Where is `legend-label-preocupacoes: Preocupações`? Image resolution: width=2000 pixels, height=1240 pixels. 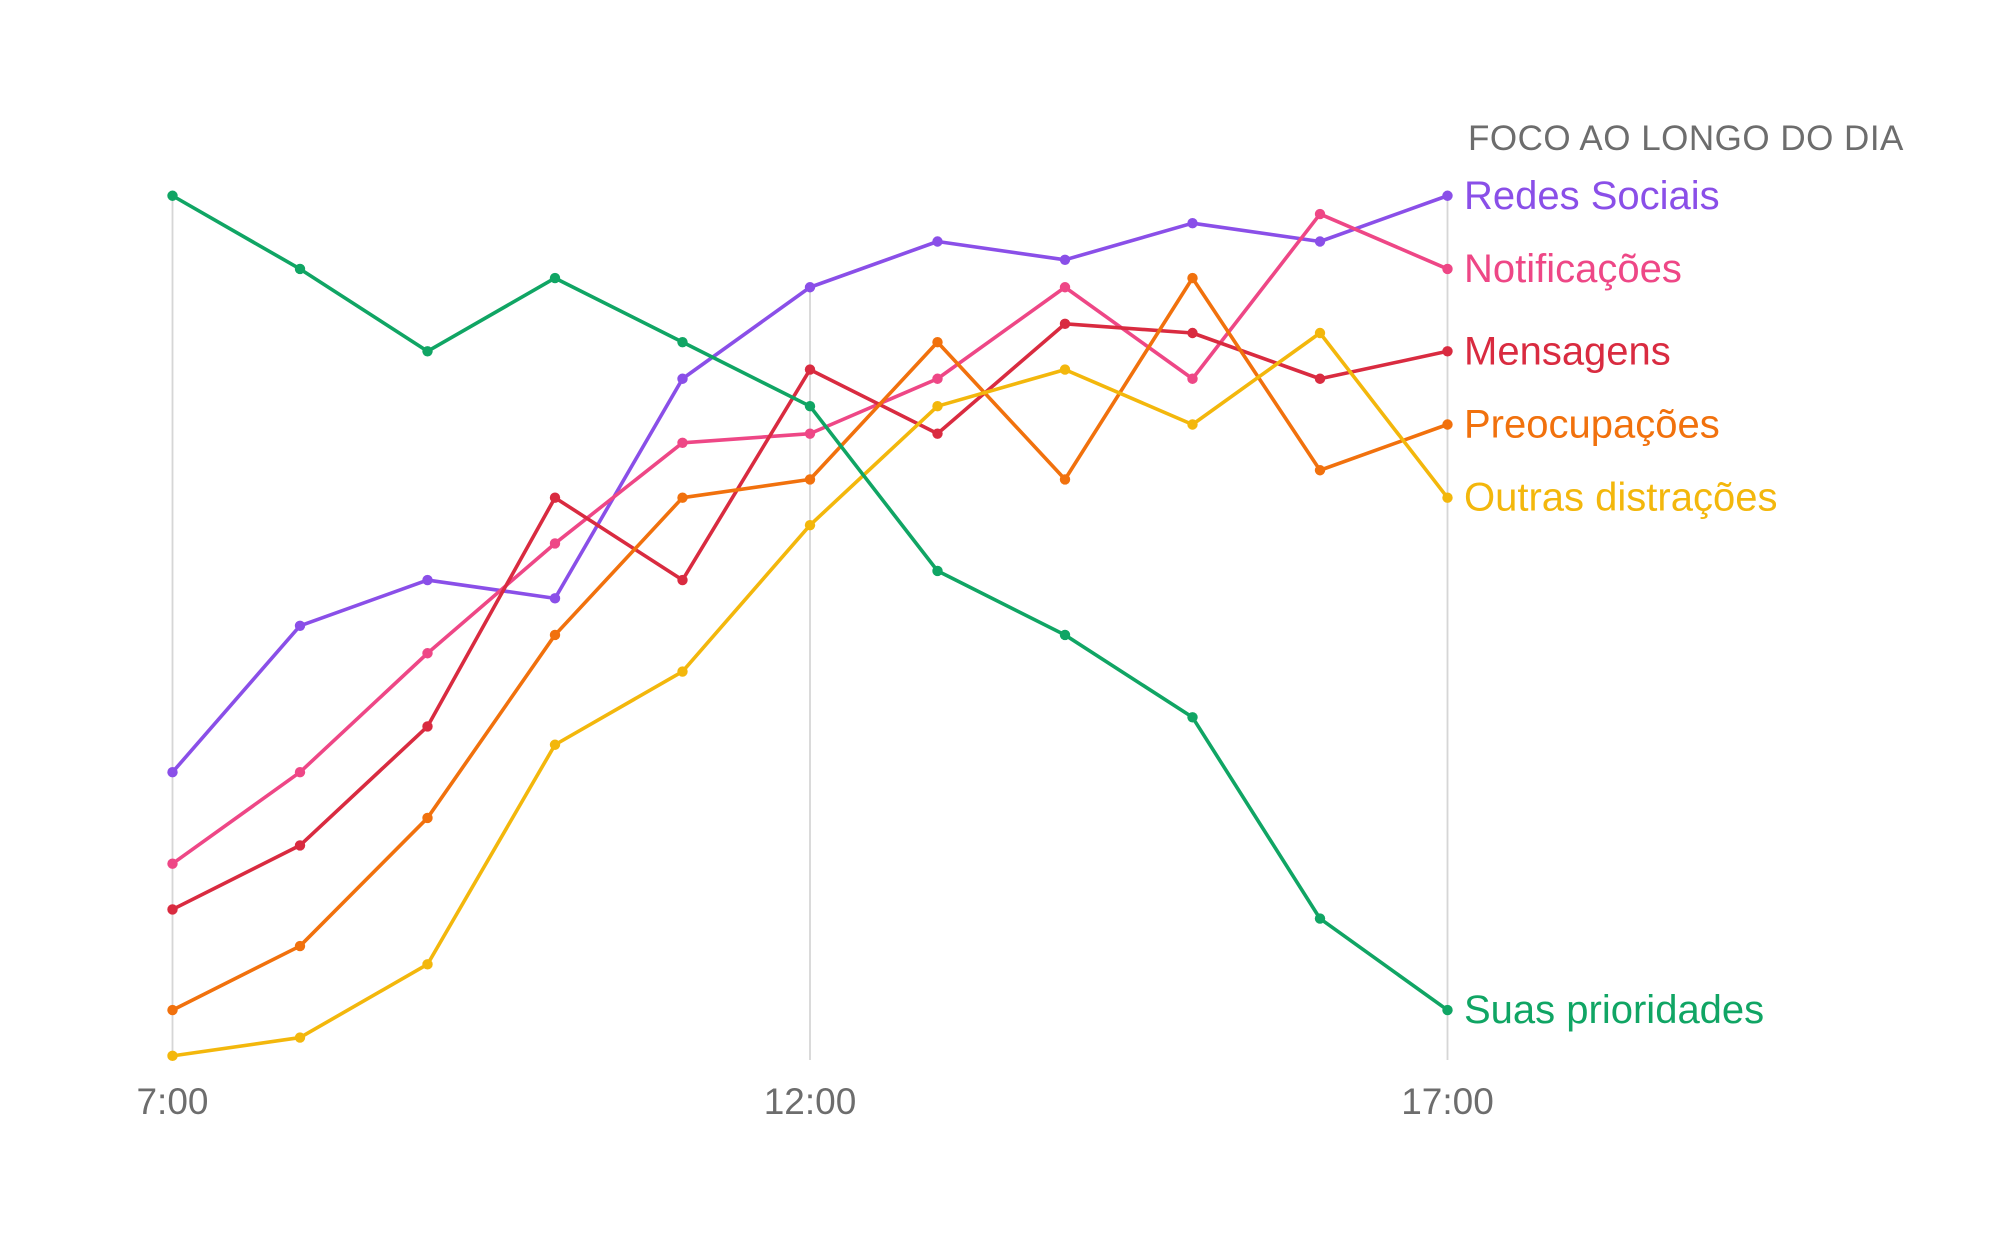 legend-label-preocupacoes: Preocupações is located at coordinates (1592, 425).